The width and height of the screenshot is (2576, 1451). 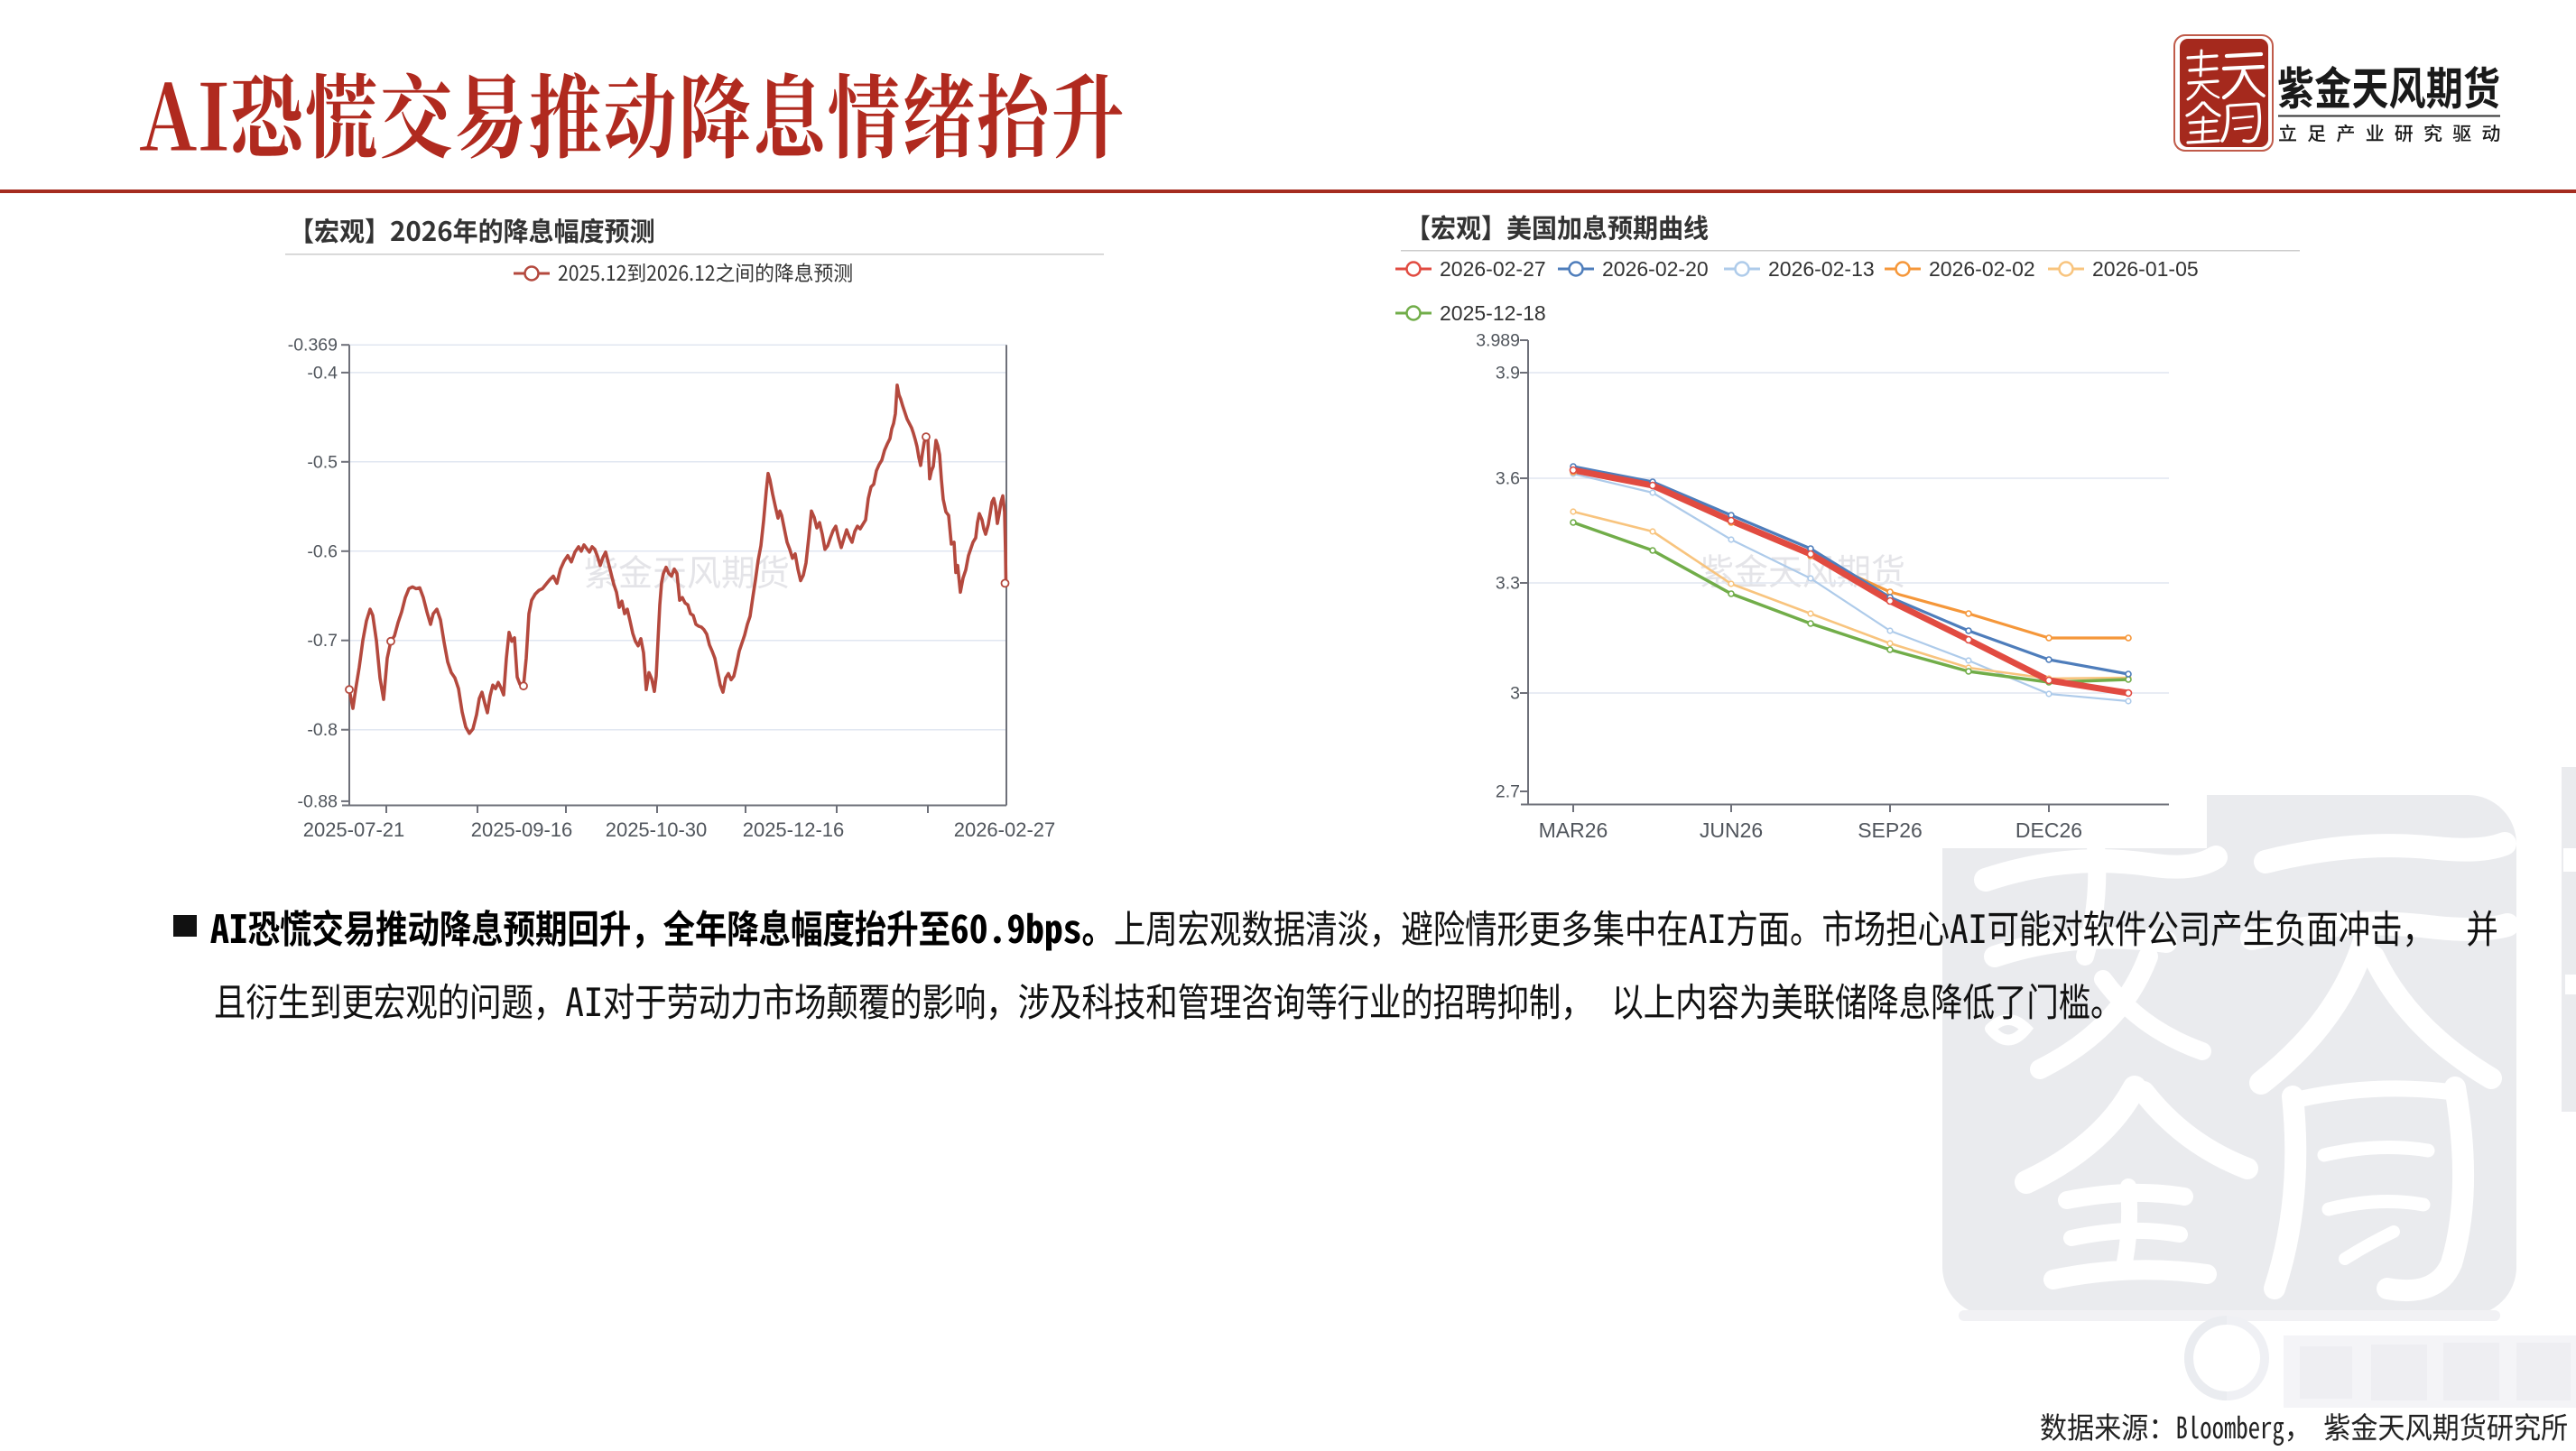 I want to click on svg-text: -0.4, so click(x=322, y=373).